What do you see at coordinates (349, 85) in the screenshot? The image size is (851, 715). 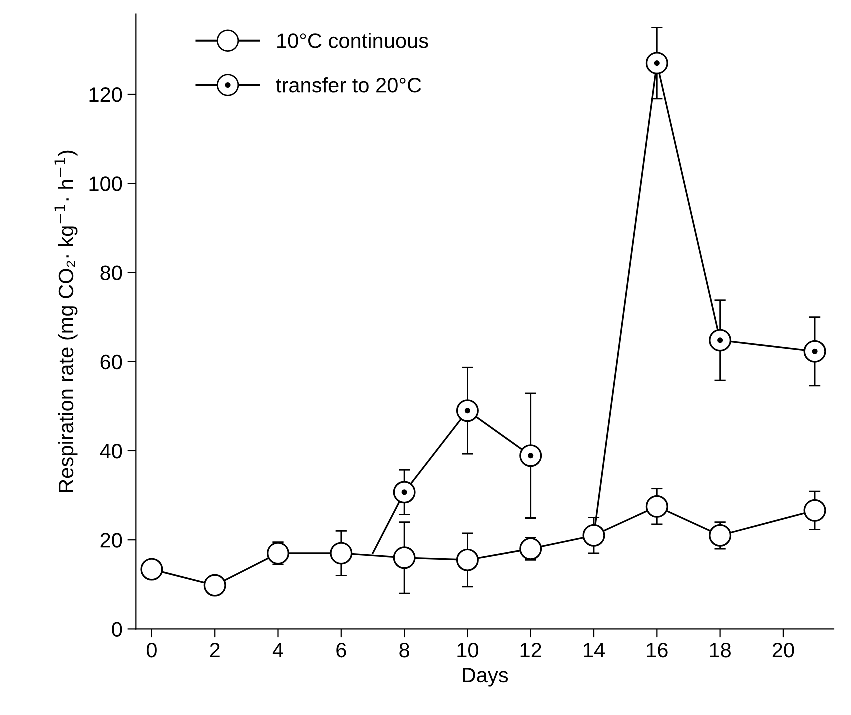 I see `legend-label: transfer to 20°C` at bounding box center [349, 85].